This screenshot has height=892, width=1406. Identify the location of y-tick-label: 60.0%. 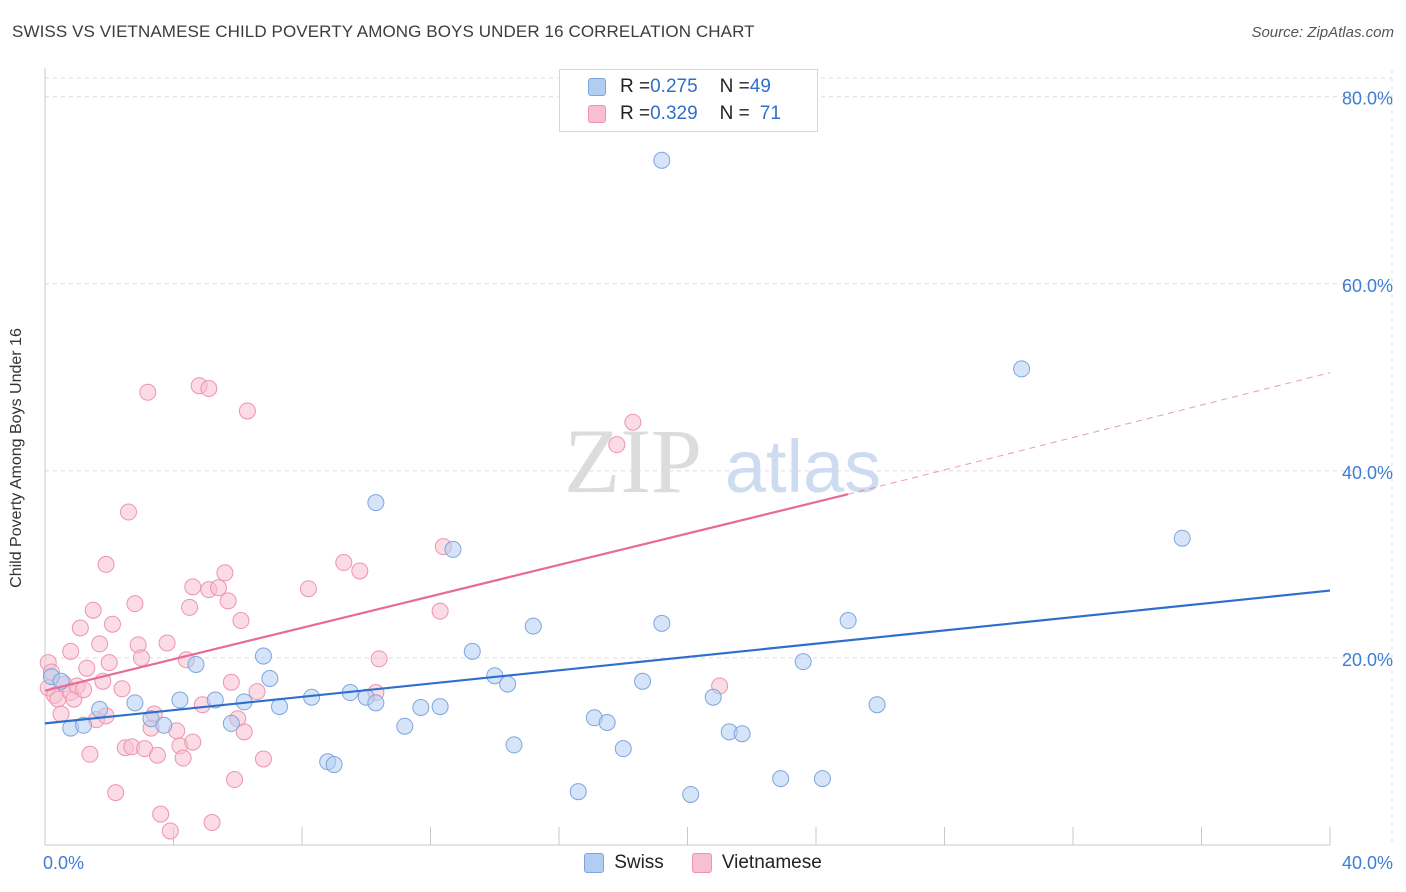
(1367, 286).